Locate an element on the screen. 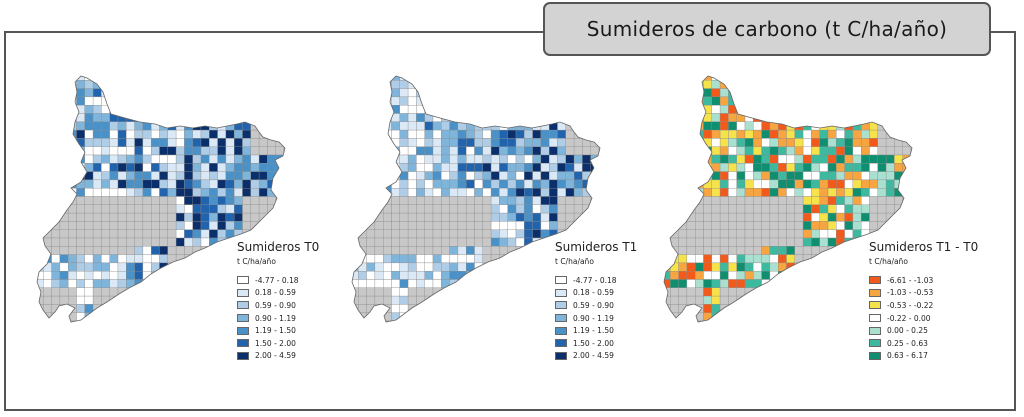 The image size is (1024, 417). legend-swatch is located at coordinates (561, 343).